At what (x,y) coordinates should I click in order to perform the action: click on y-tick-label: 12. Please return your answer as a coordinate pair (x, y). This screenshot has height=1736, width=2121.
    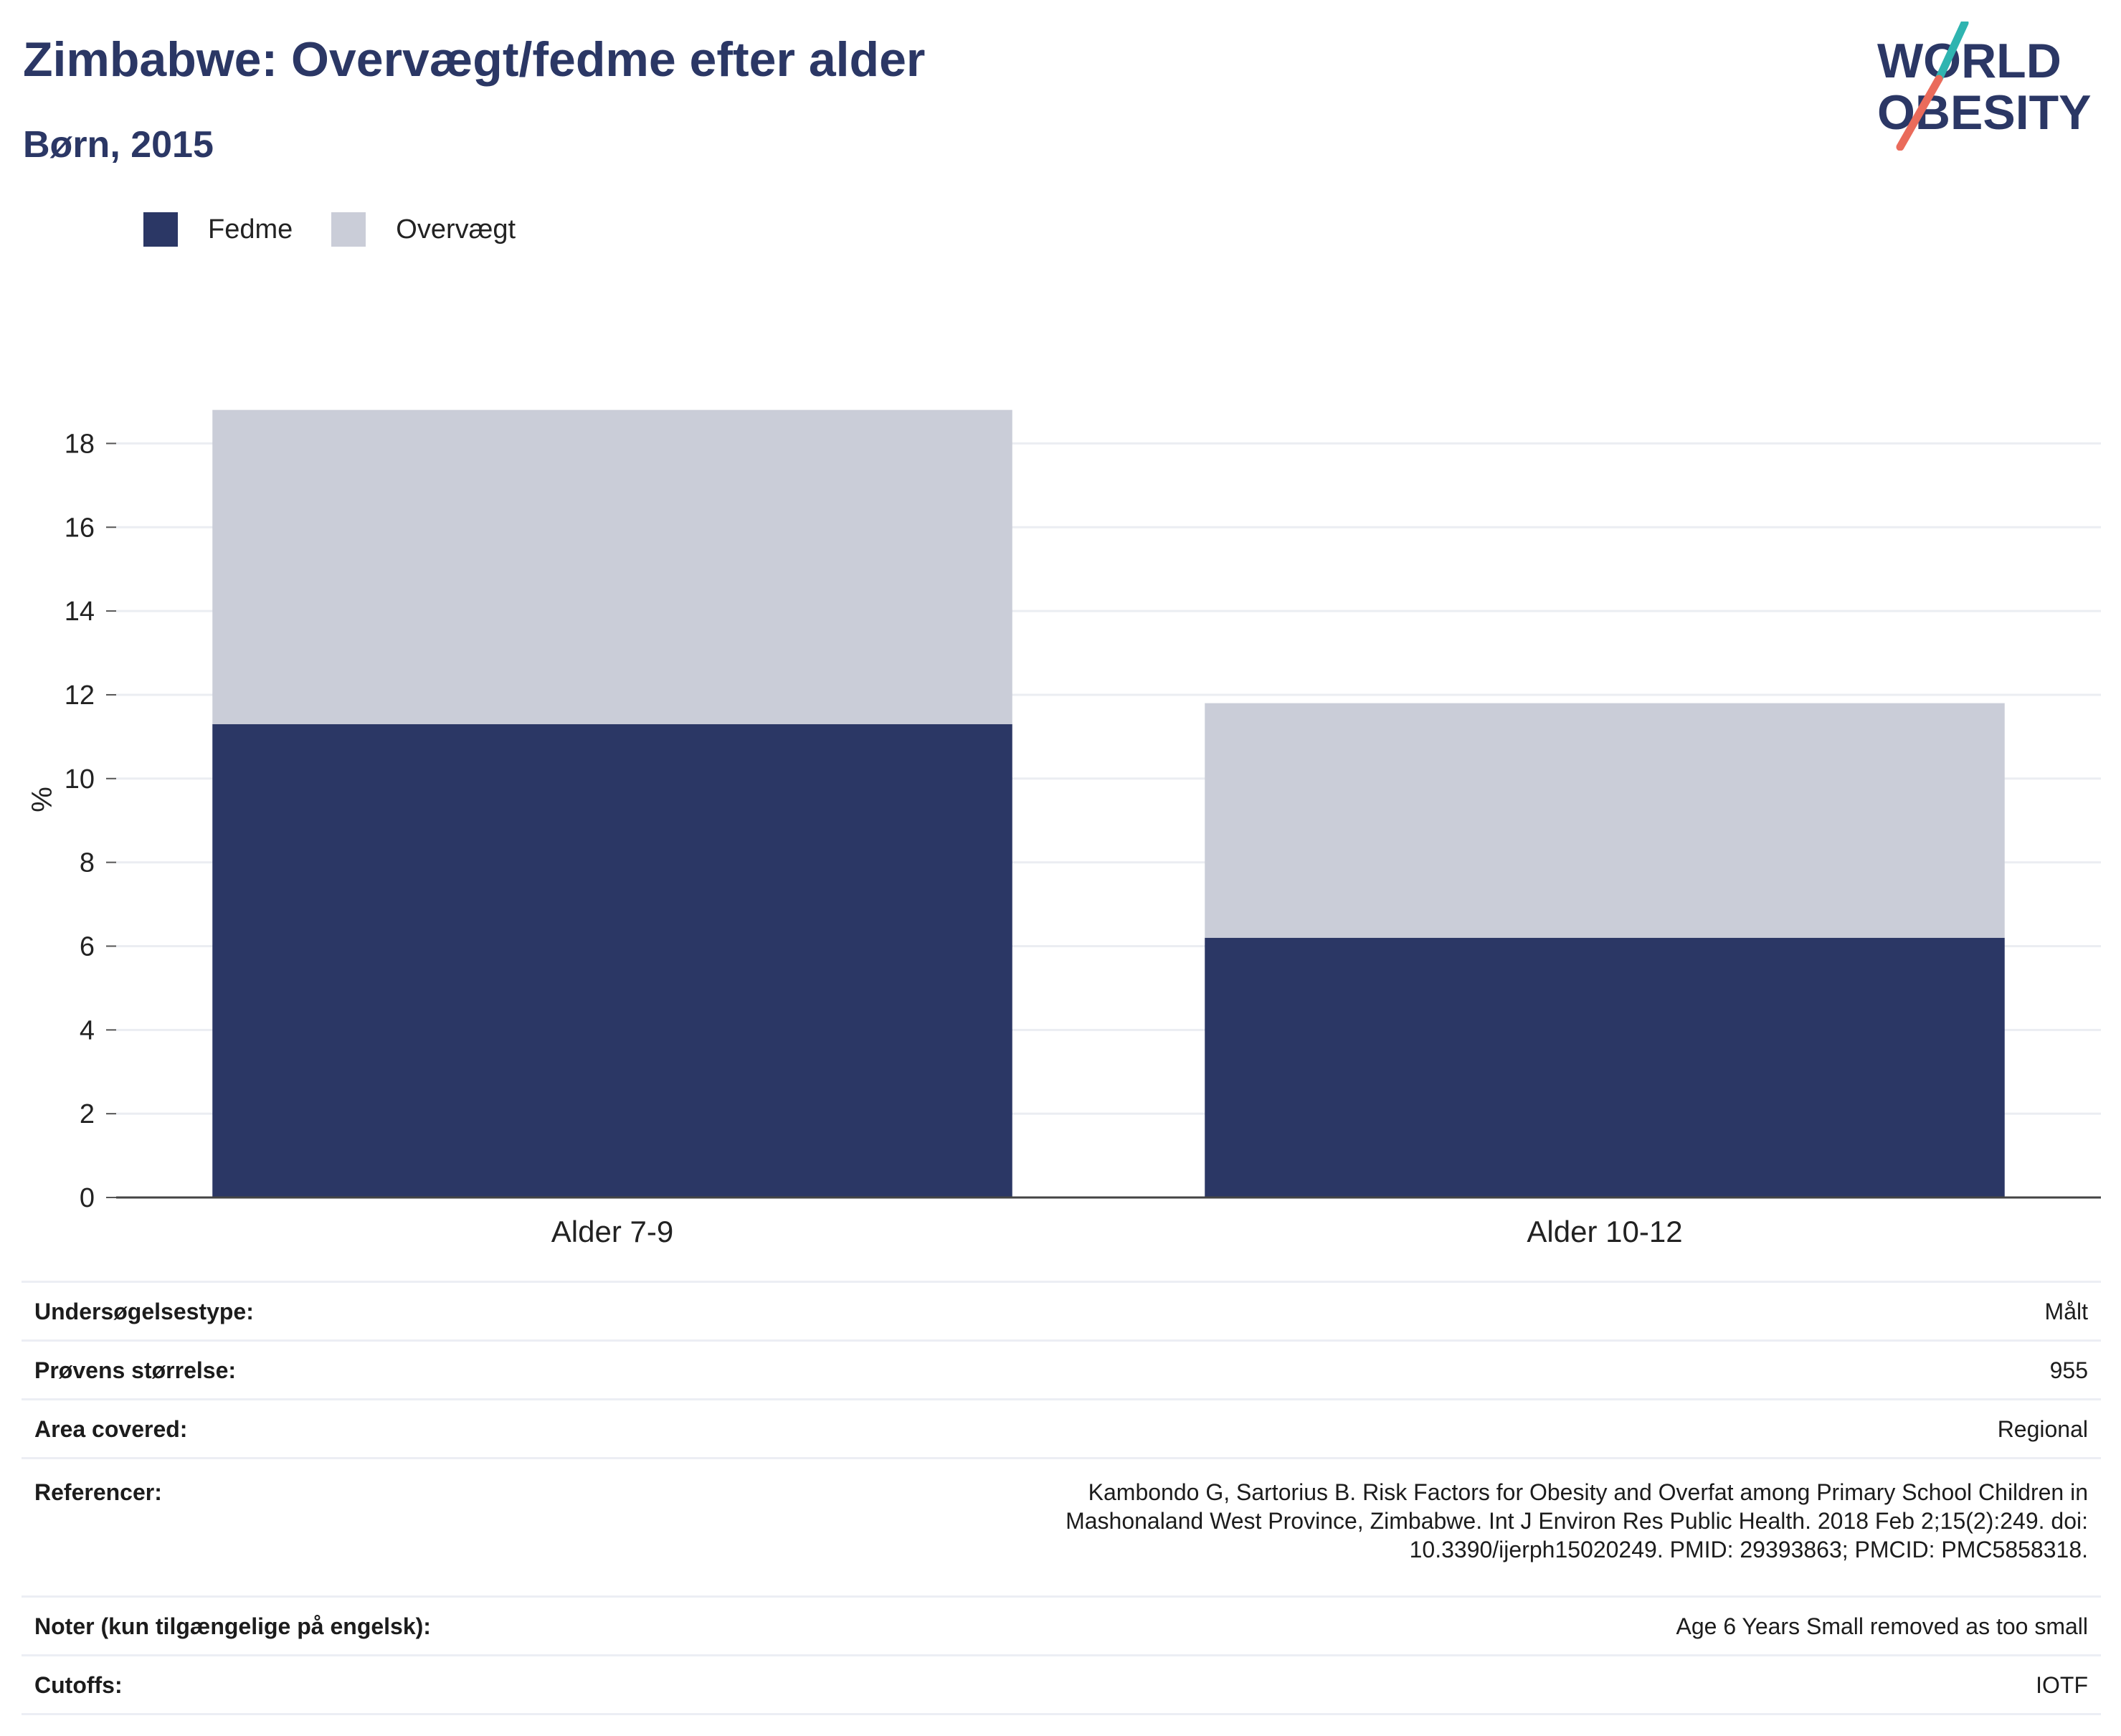
    Looking at the image, I should click on (80, 695).